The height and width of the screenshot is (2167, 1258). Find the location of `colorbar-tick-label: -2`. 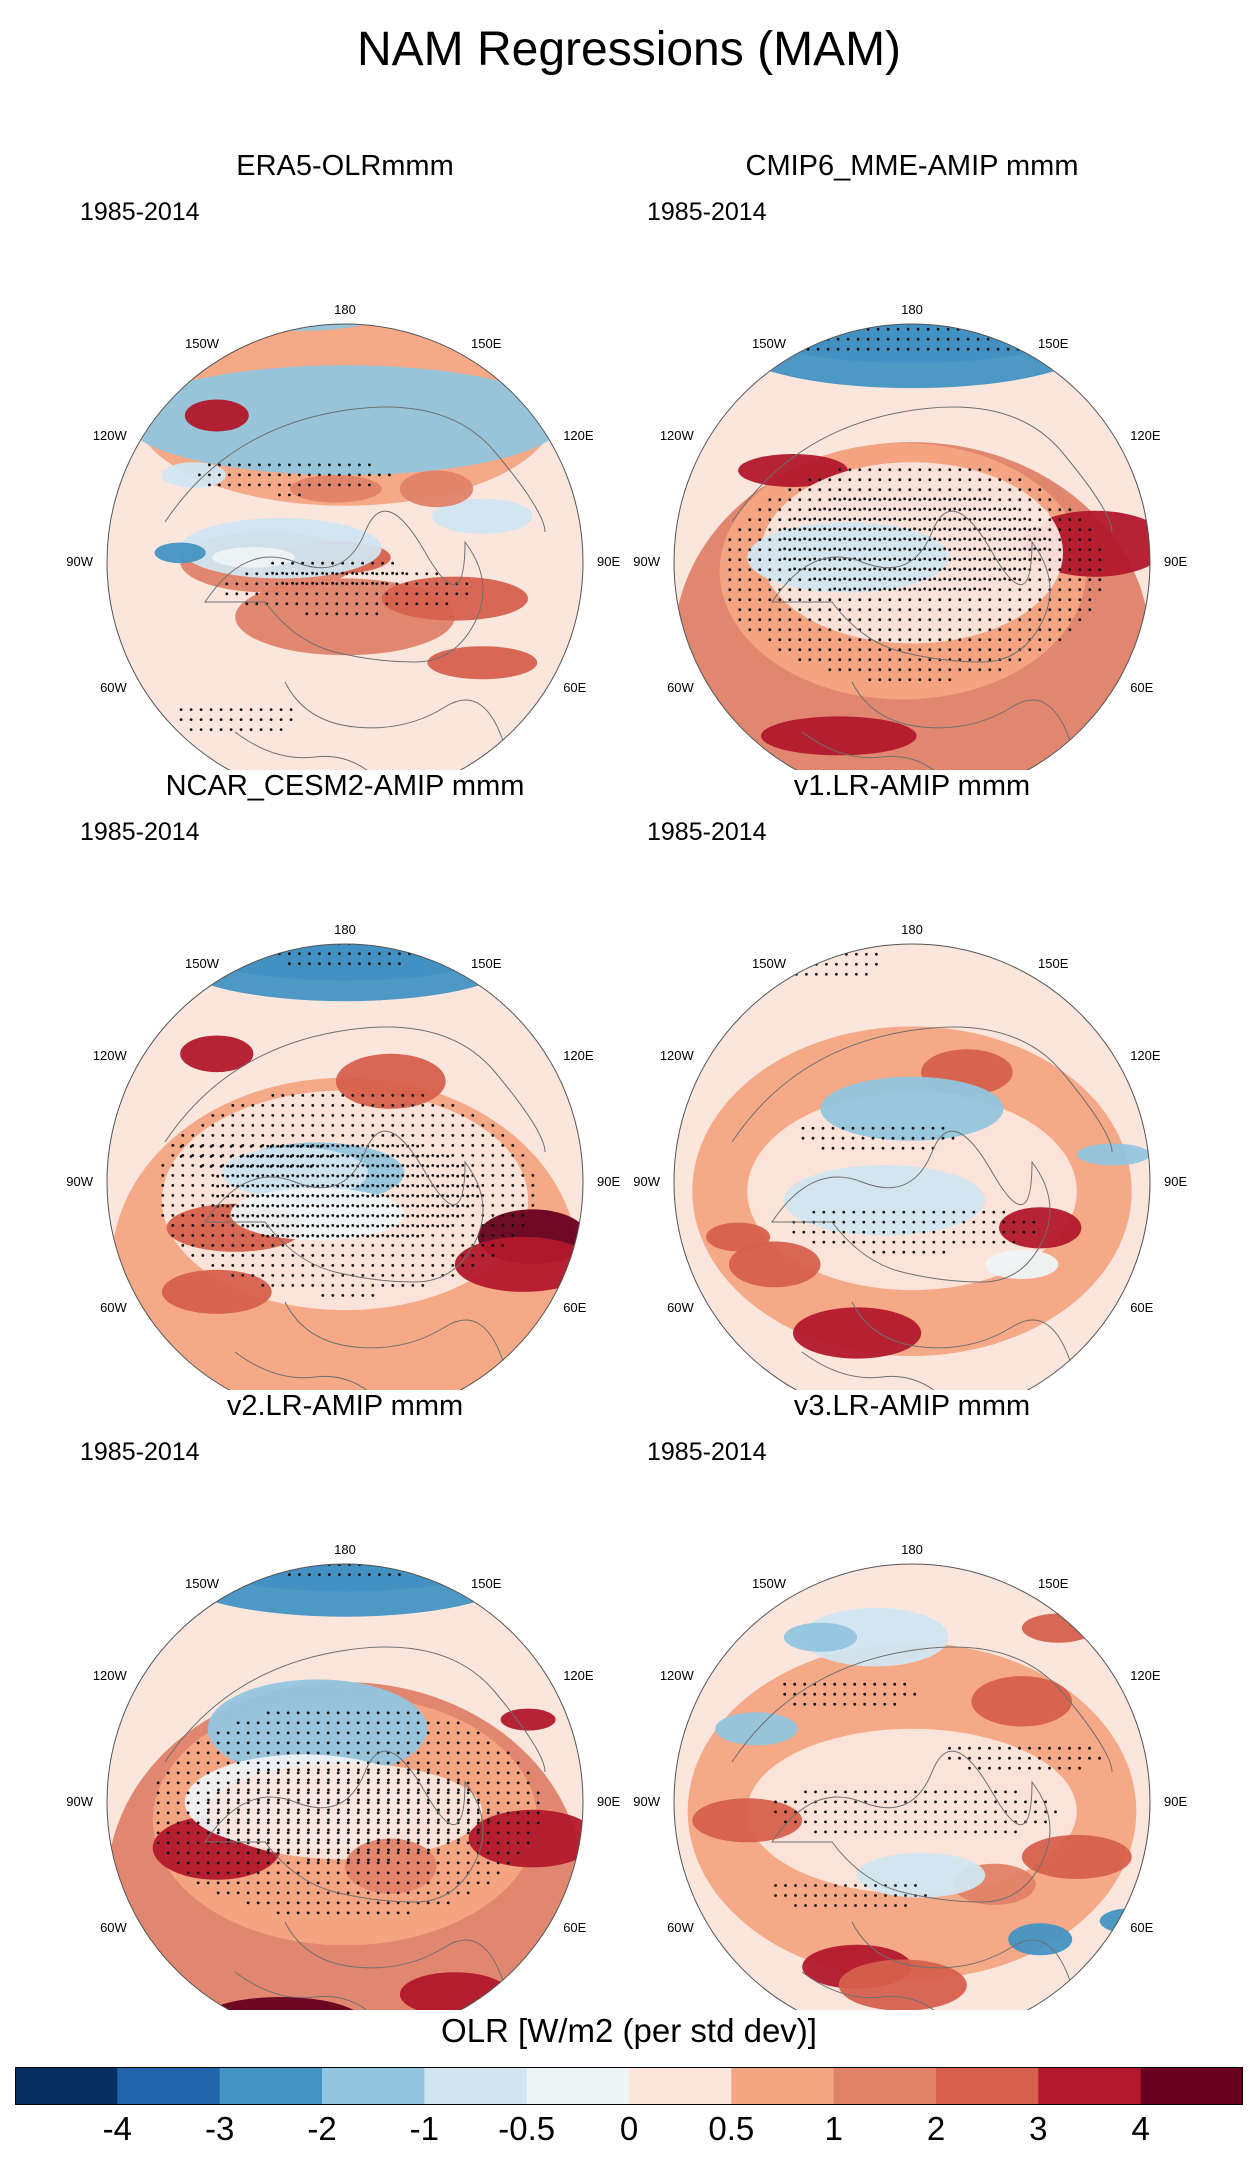

colorbar-tick-label: -2 is located at coordinates (322, 2128).